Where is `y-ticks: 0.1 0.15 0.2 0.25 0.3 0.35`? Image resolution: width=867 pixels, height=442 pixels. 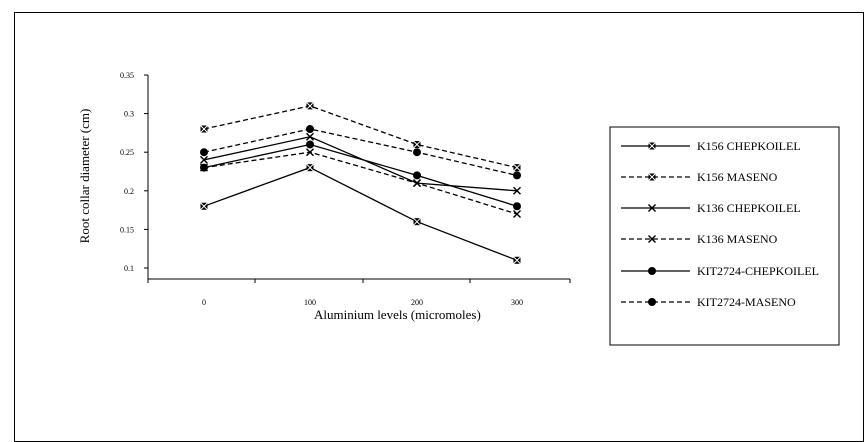 y-ticks: 0.1 0.15 0.2 0.25 0.3 0.35 is located at coordinates (134, 172).